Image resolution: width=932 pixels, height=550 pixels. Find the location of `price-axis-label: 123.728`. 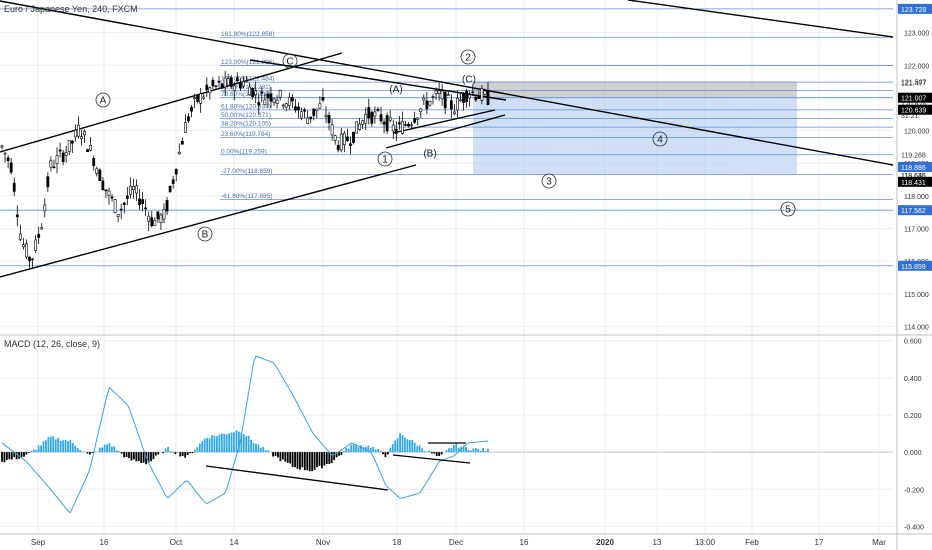

price-axis-label: 123.728 is located at coordinates (913, 10).